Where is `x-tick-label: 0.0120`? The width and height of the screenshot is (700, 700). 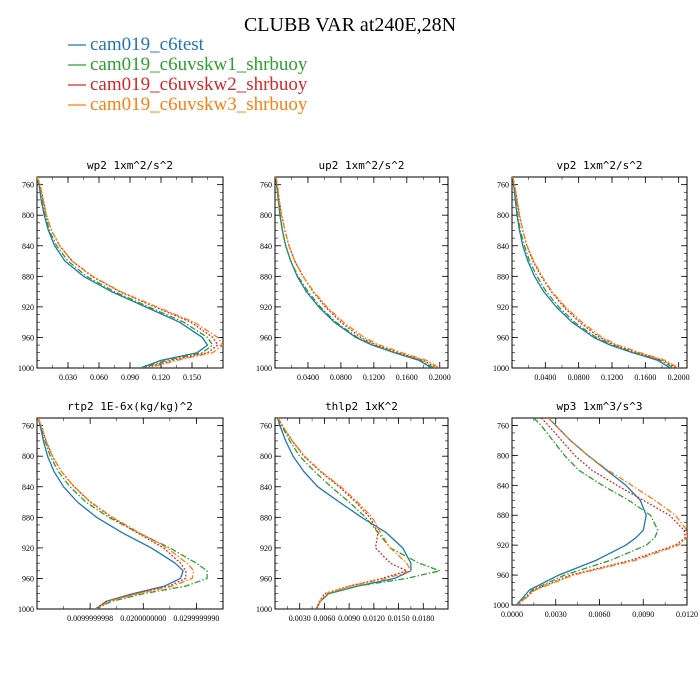 x-tick-label: 0.0120 is located at coordinates (687, 614).